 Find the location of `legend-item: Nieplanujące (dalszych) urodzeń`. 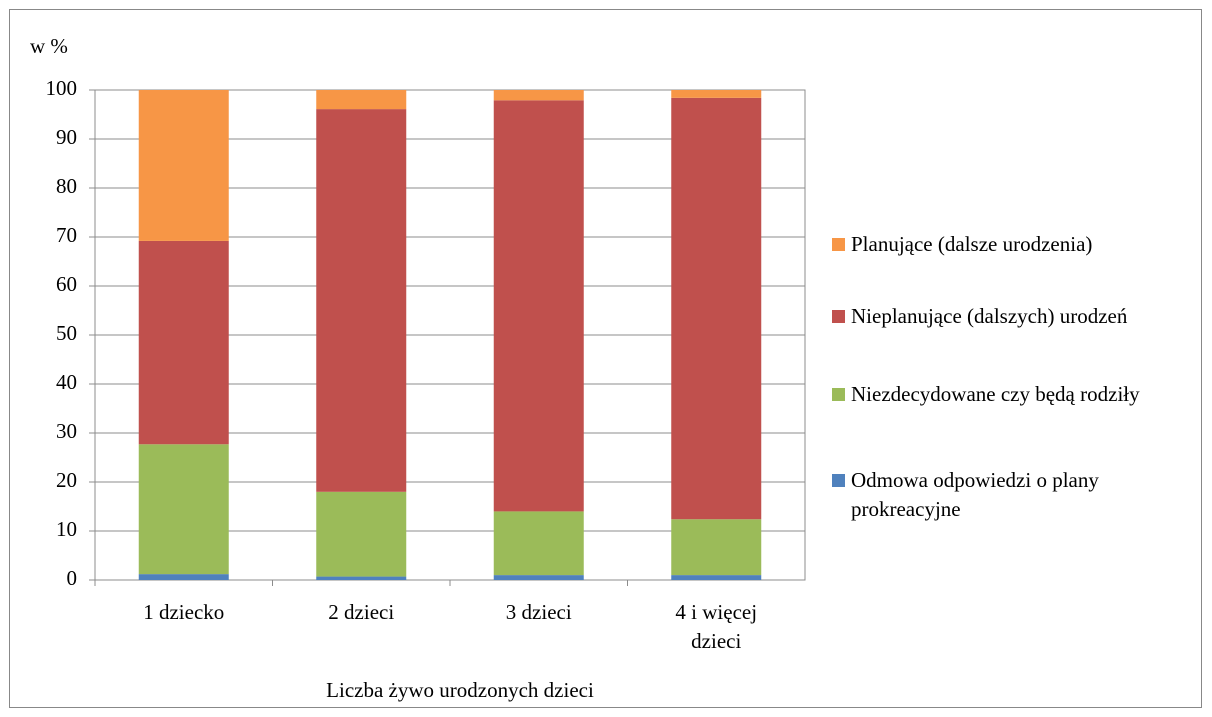

legend-item: Nieplanujące (dalszych) urodzeń is located at coordinates (1014, 316).